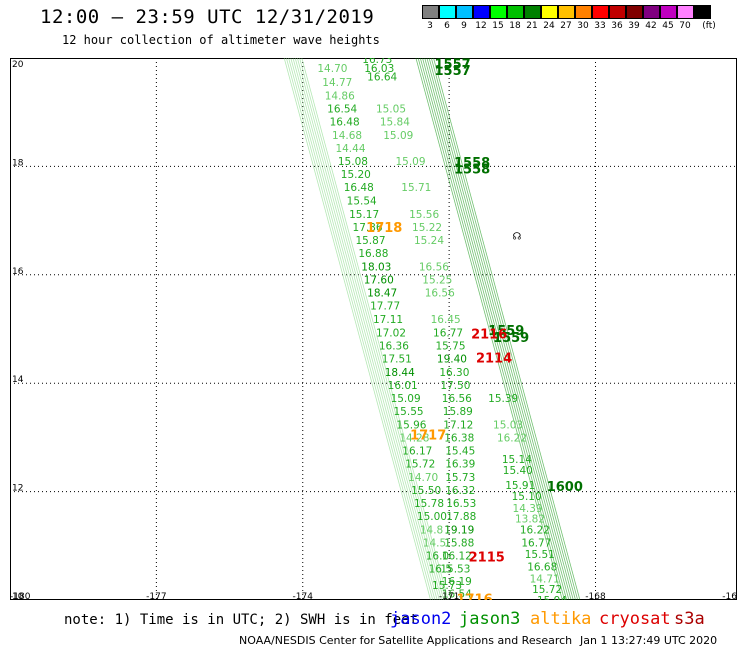 This screenshot has width=740, height=650. I want to click on pass-time-label: 1558, so click(472, 170).